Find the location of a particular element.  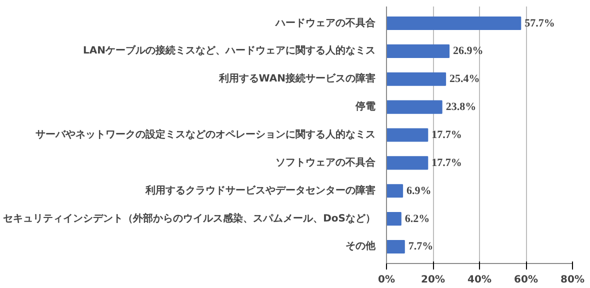

data-label: 57.7% is located at coordinates (539, 23).